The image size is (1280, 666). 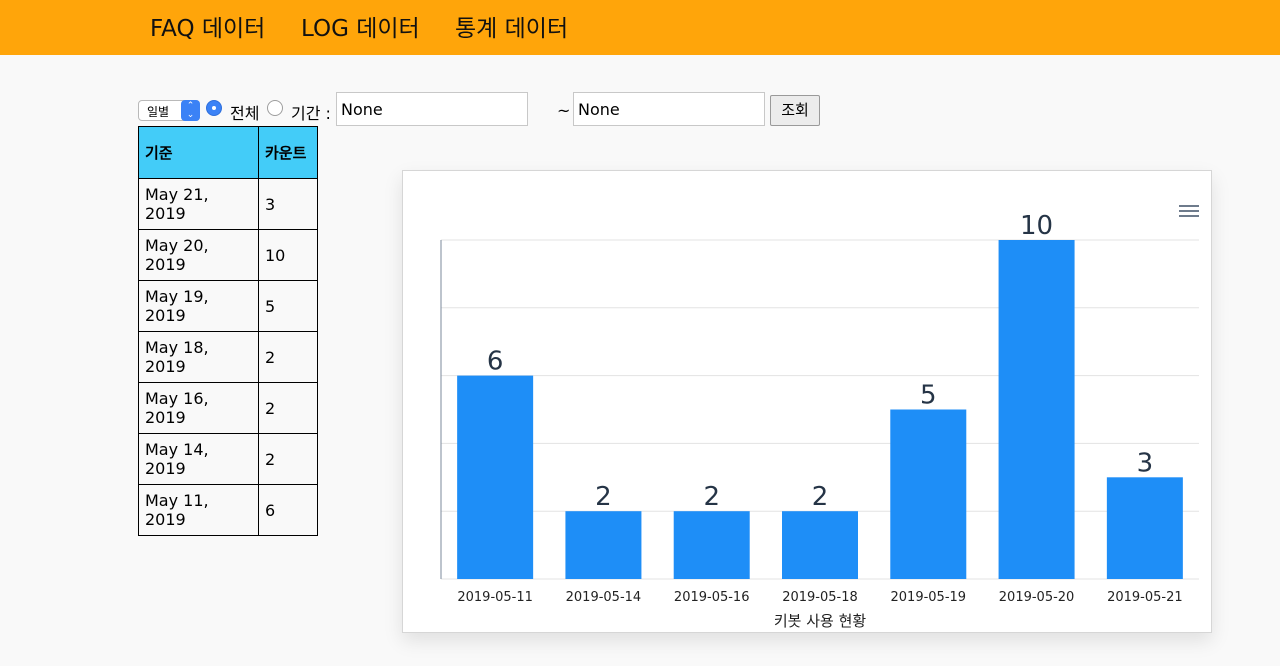 I want to click on table-row: May 20, 2019 10, so click(x=228, y=255).